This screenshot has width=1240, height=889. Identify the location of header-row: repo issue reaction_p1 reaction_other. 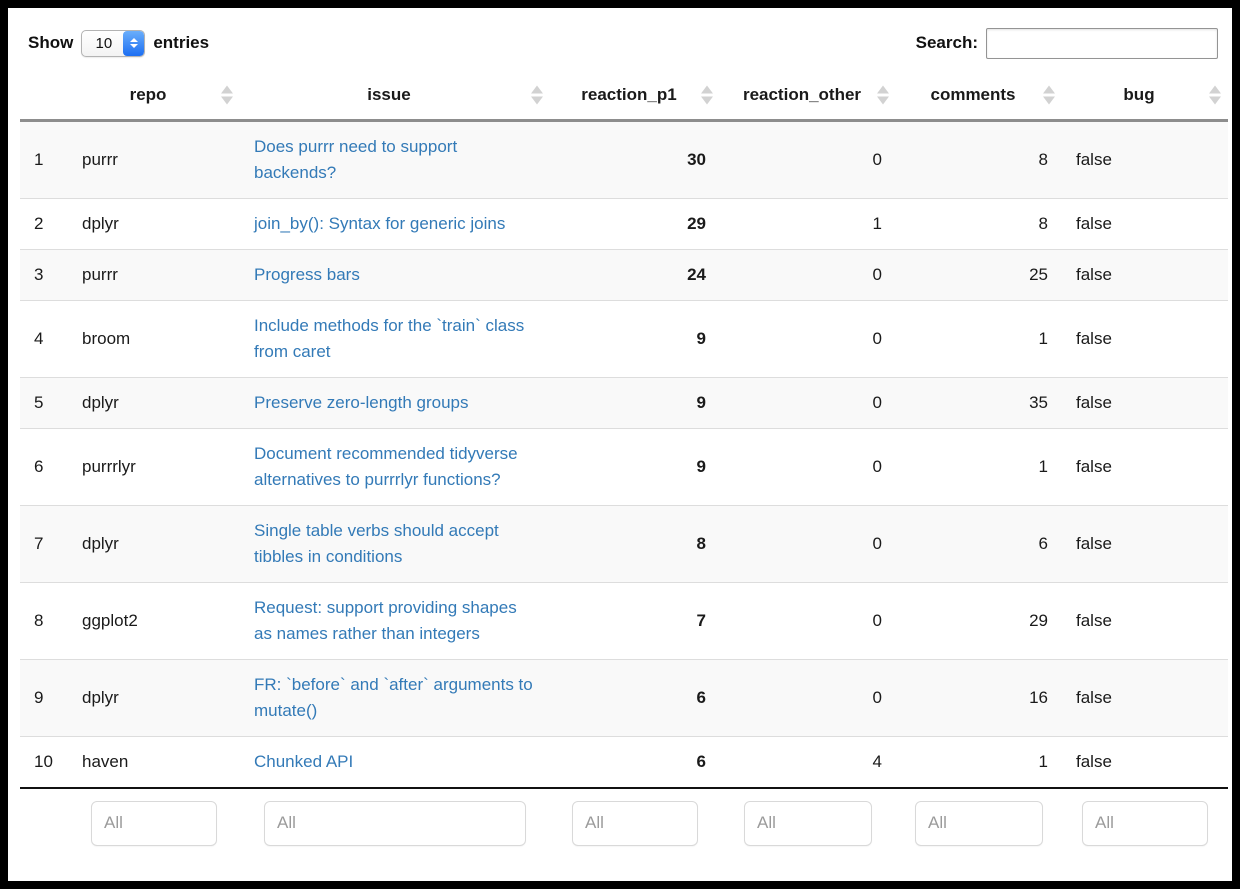
(624, 97).